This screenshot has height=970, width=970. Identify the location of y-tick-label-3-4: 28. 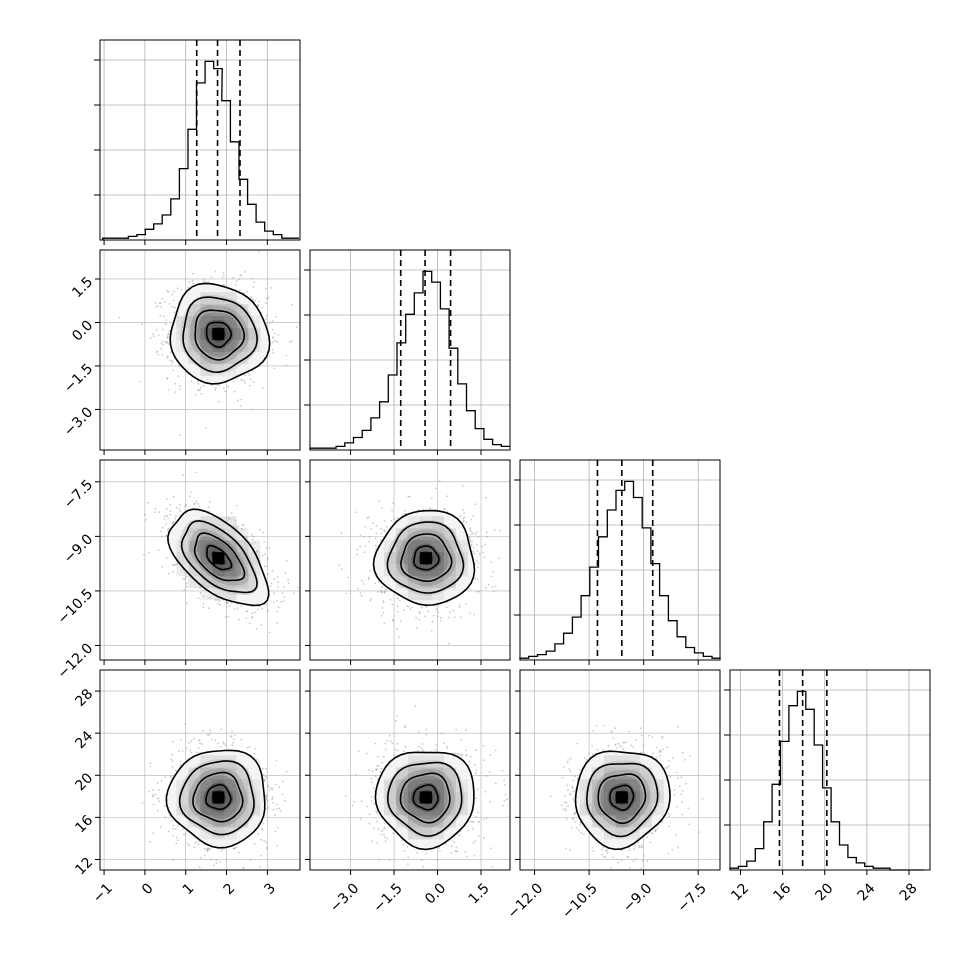
(84, 698).